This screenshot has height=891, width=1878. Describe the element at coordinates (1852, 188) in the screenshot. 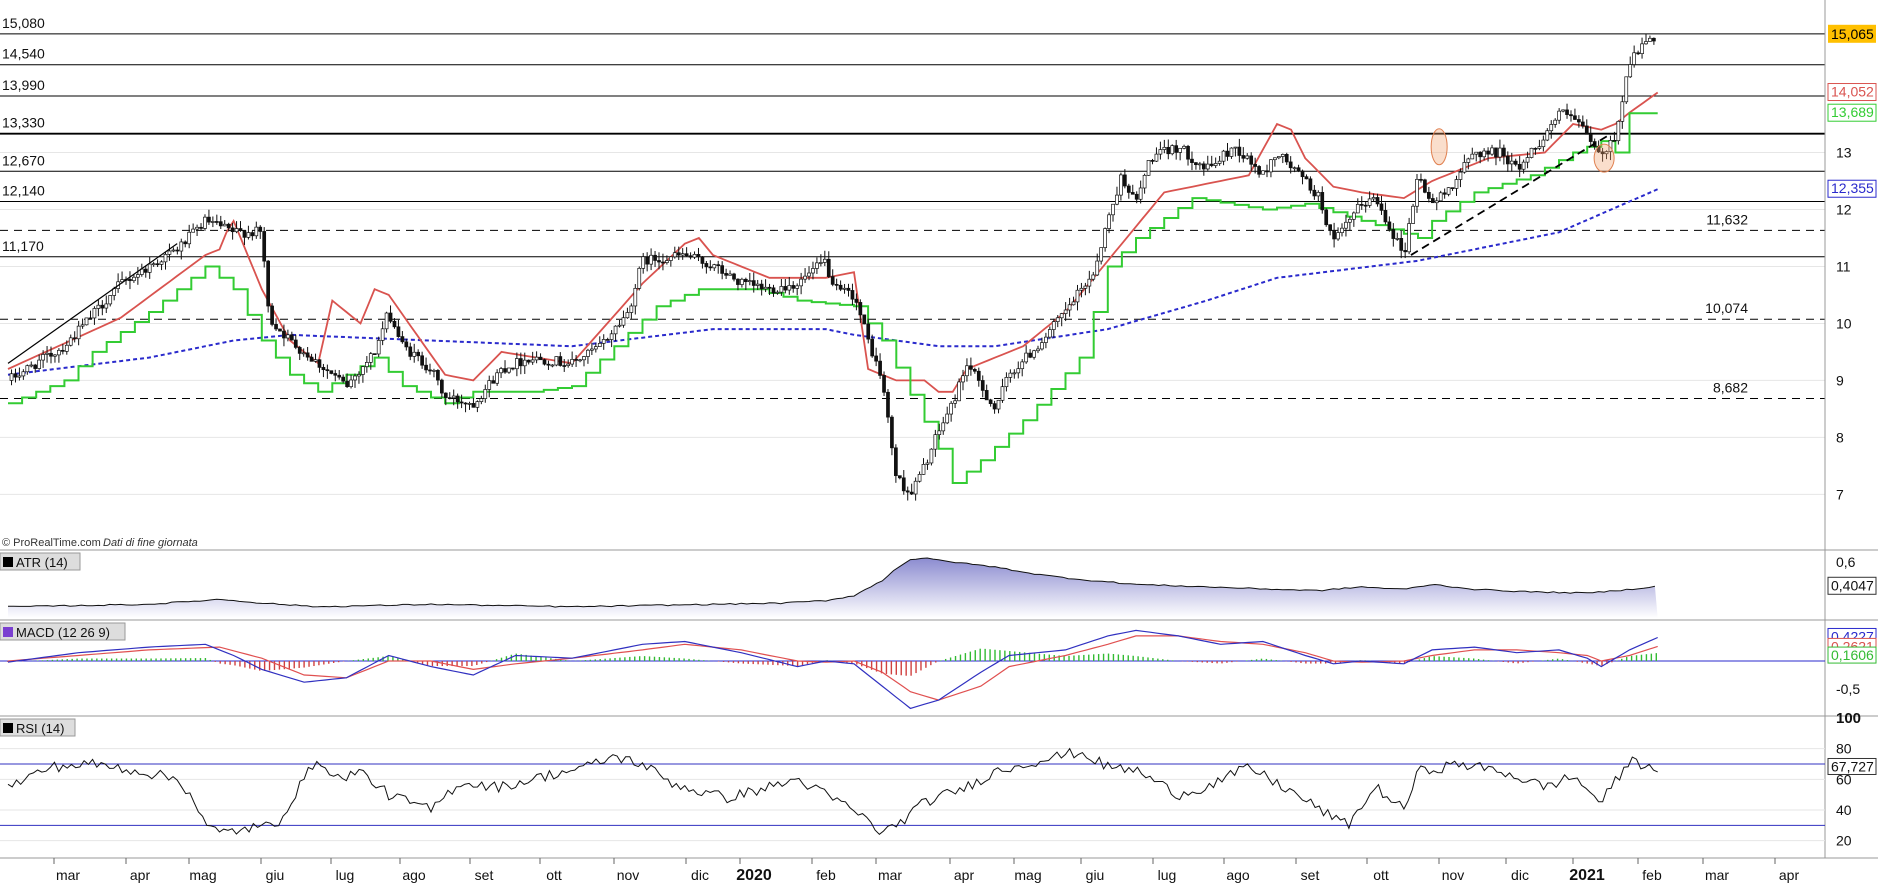

I see `last-value-box` at that location.